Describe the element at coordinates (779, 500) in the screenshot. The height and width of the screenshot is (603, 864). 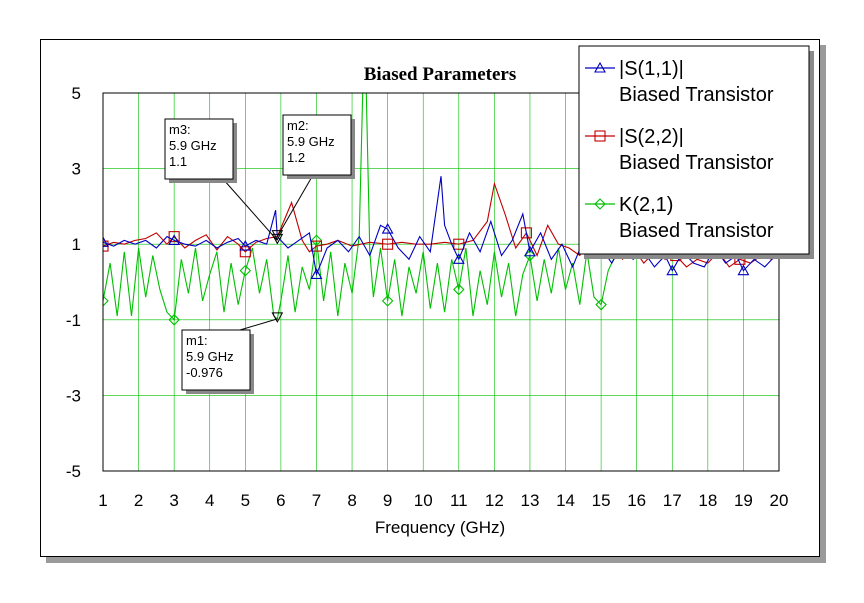
I see `x-tick-label: 20` at that location.